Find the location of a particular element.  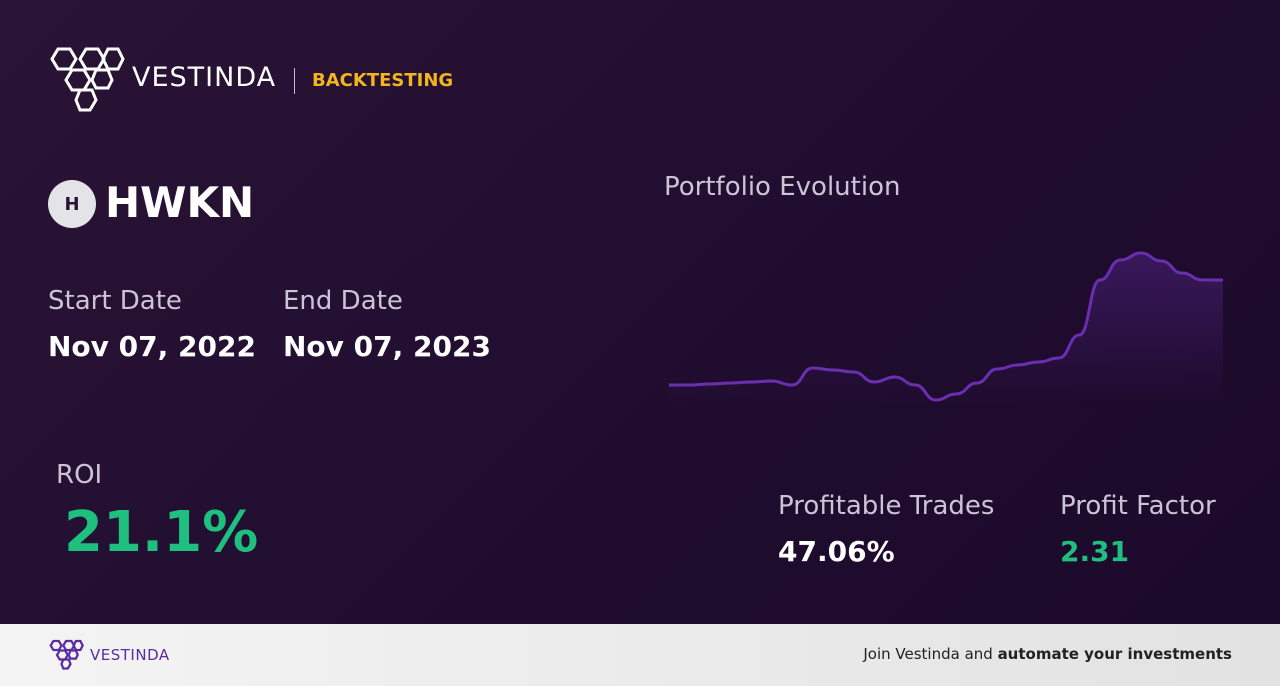

profit-factor: 2.31 is located at coordinates (1095, 551).